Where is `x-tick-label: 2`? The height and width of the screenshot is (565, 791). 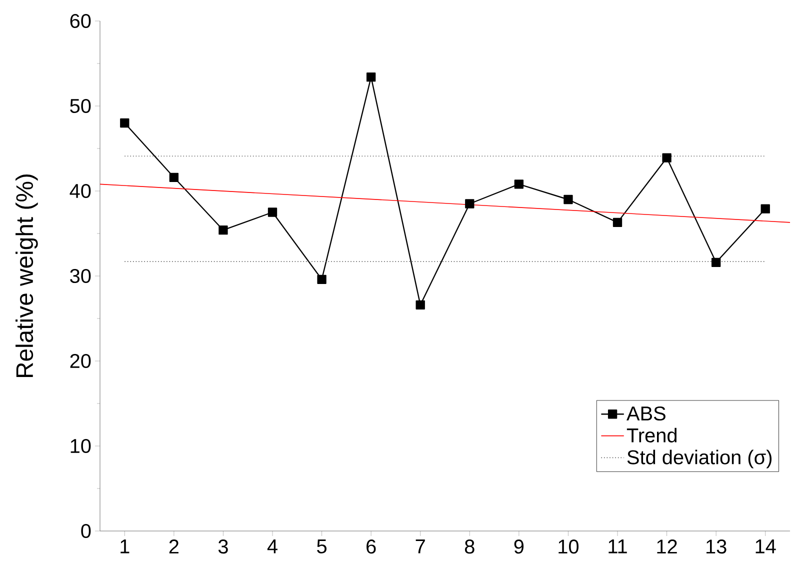
x-tick-label: 2 is located at coordinates (173, 547).